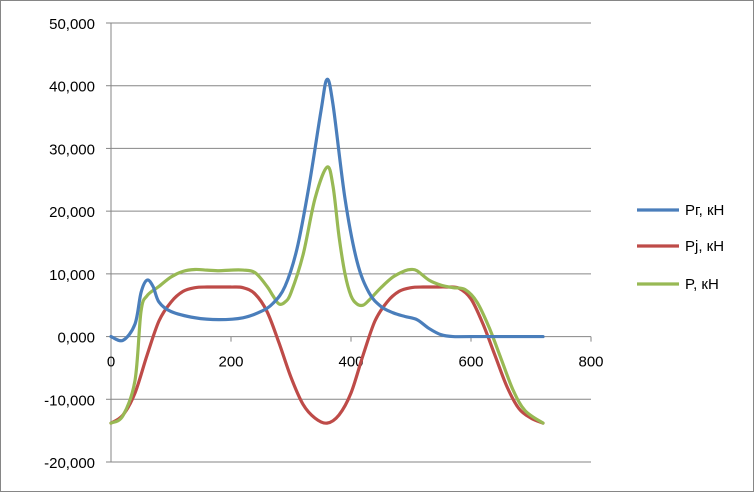  What do you see at coordinates (111, 362) in the screenshot?
I see `x-tick-label: 0` at bounding box center [111, 362].